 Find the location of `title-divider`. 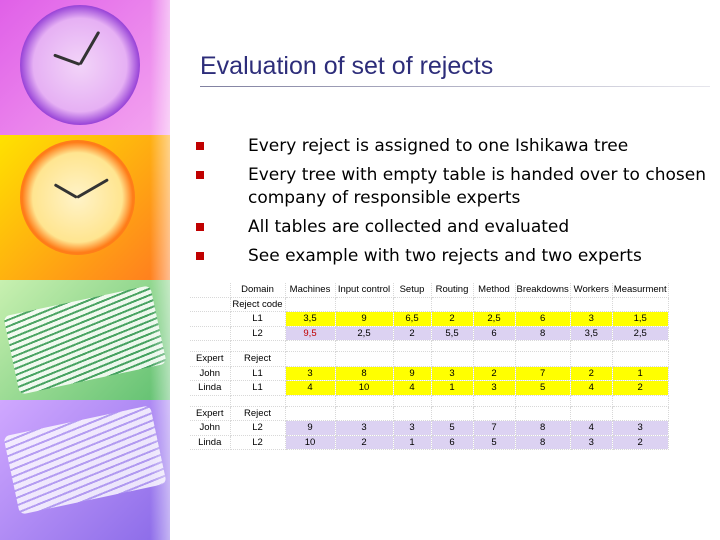

title-divider is located at coordinates (455, 86).